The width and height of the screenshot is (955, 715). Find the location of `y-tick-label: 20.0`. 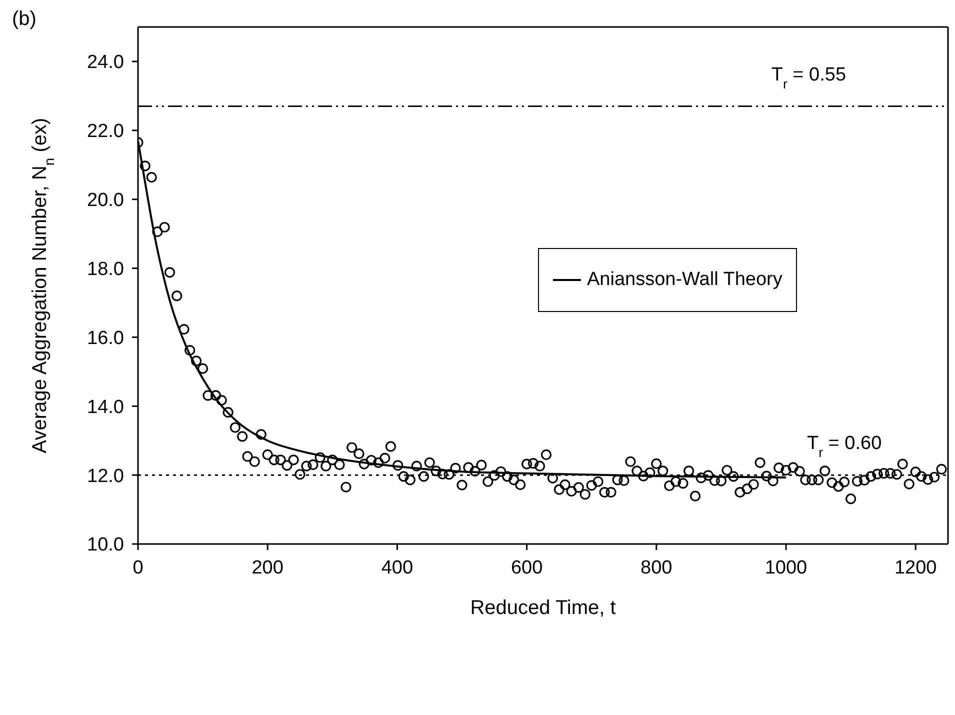

y-tick-label: 20.0 is located at coordinates (105, 201).